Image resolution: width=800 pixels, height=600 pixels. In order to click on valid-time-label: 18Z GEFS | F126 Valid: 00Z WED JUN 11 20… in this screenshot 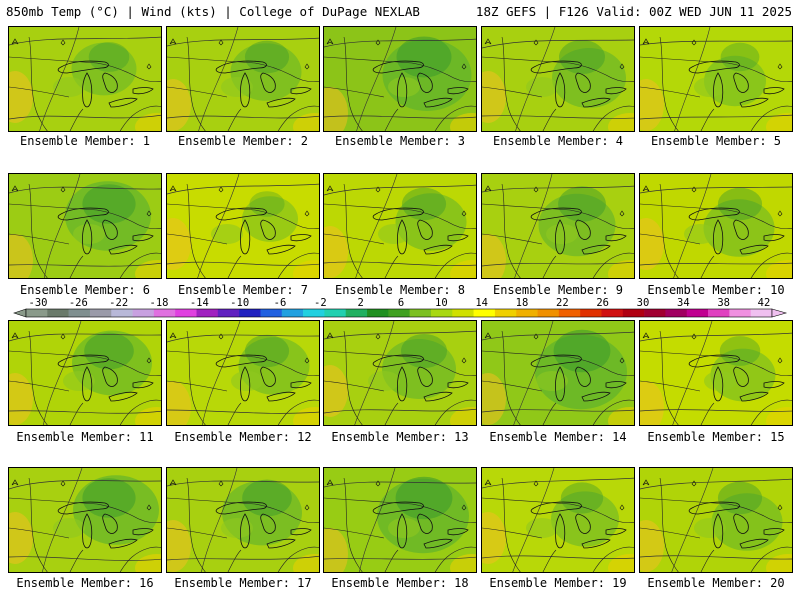, I will do `click(633, 11)`.